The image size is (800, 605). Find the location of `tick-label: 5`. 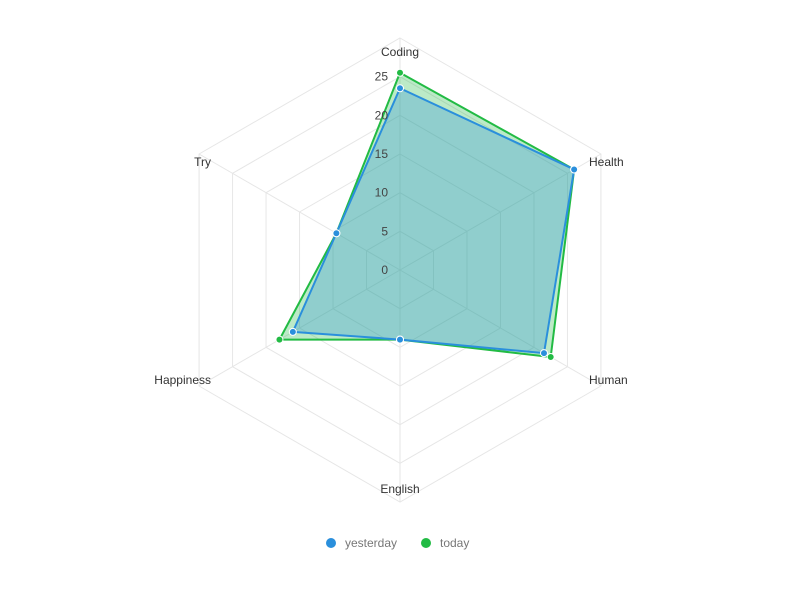

tick-label: 5 is located at coordinates (384, 231).